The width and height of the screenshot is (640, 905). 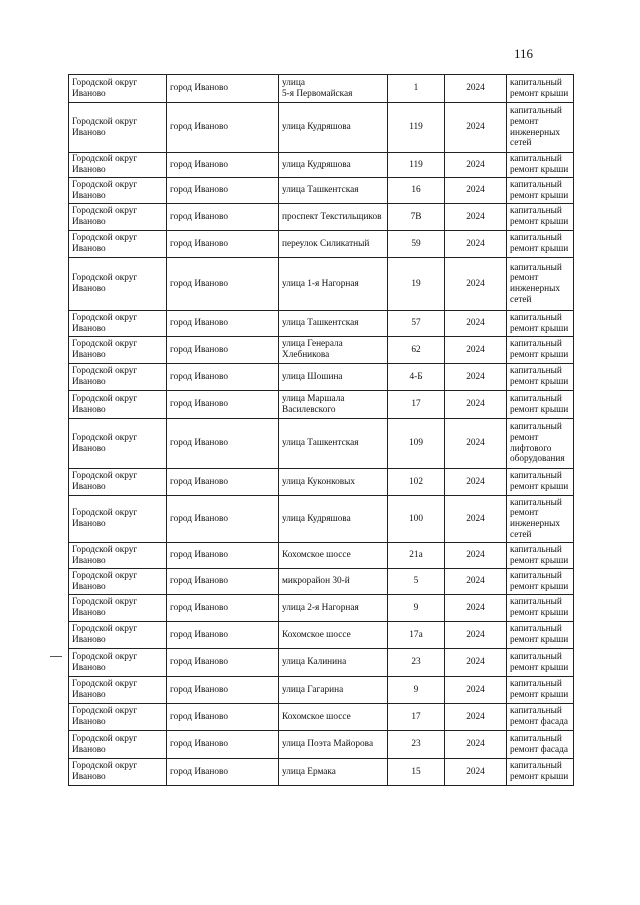 What do you see at coordinates (416, 772) in the screenshot?
I see `cell-house-number: 15` at bounding box center [416, 772].